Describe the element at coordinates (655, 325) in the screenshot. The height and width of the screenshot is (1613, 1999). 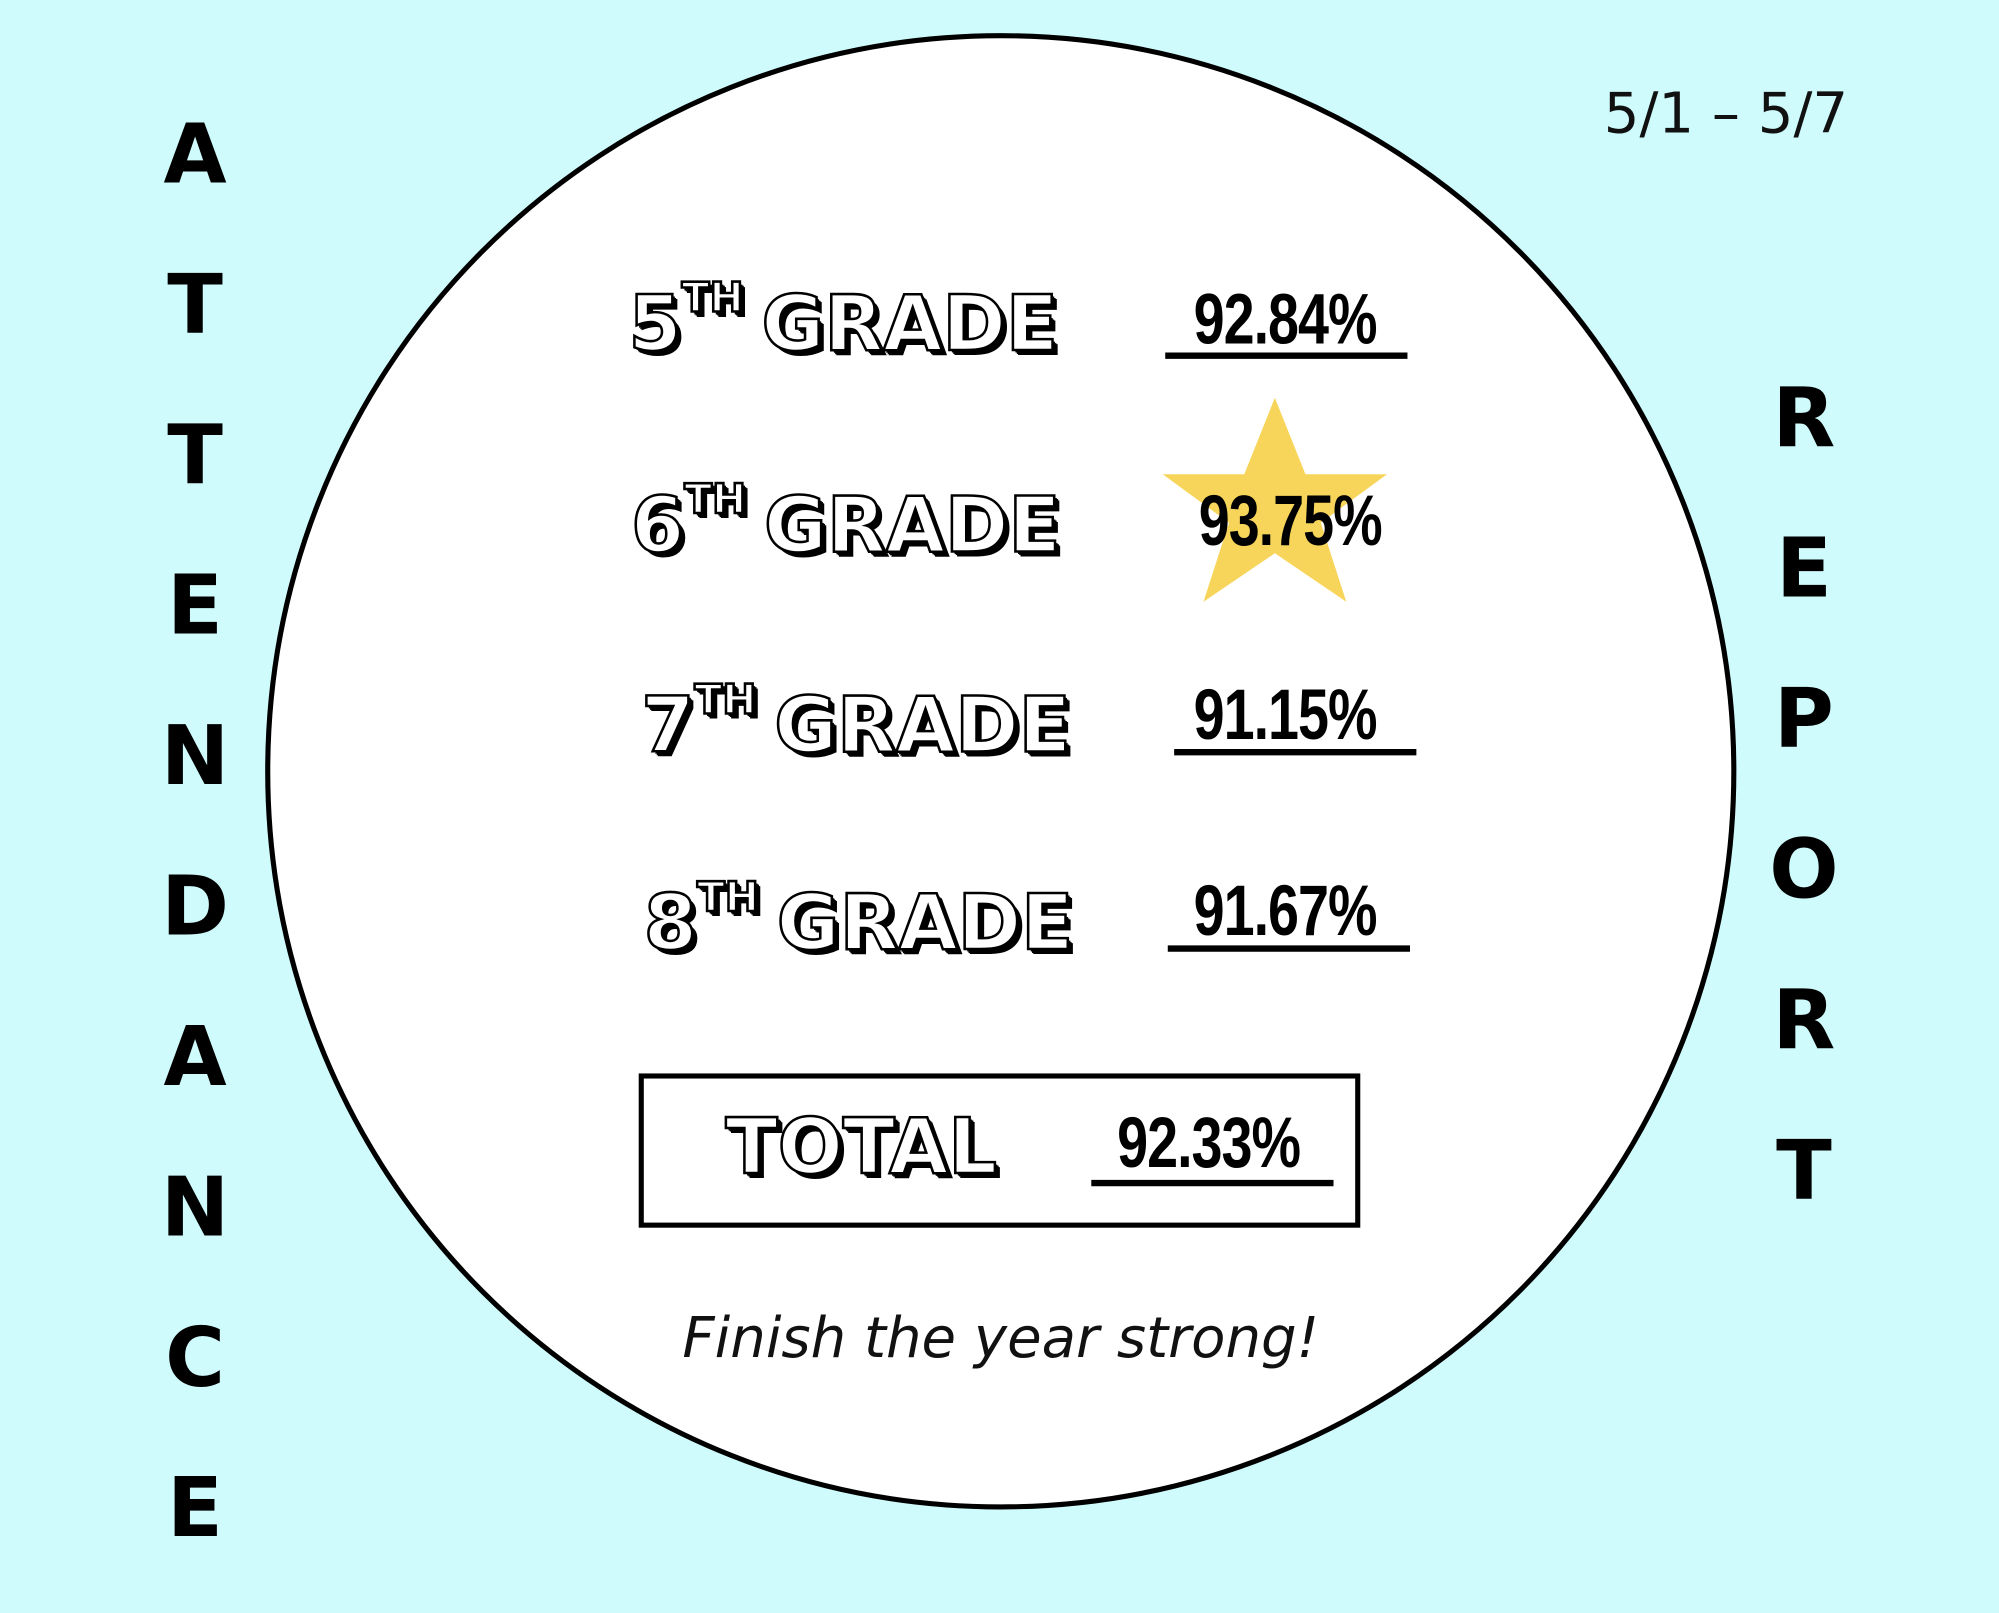
I see `grade-number: 5` at that location.